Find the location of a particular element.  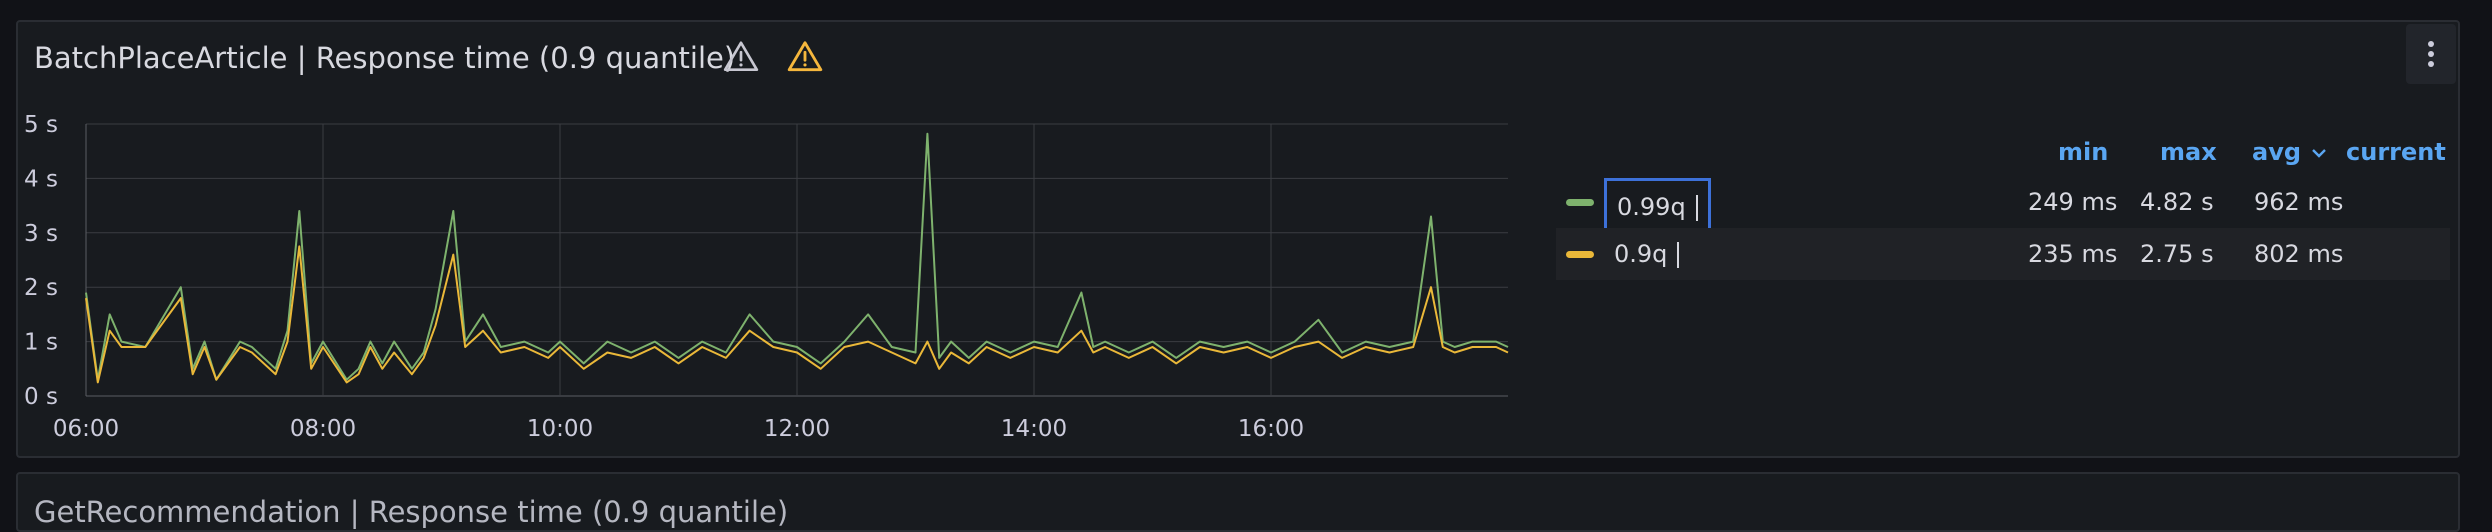

panel-menu-button is located at coordinates (2431, 54).